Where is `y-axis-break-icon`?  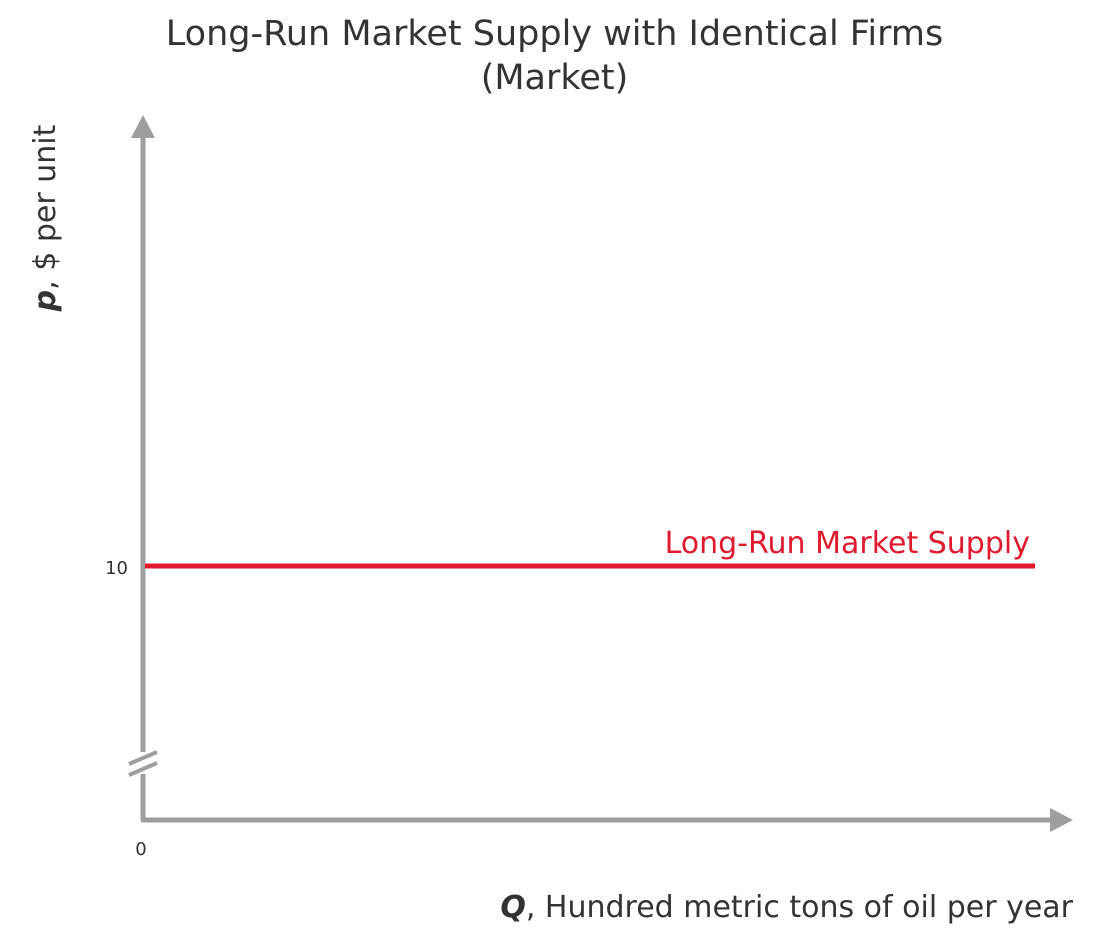 y-axis-break-icon is located at coordinates (143, 763).